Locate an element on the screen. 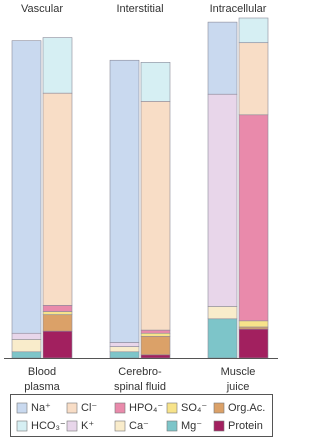  group-title: Intracellular is located at coordinates (238, 9).